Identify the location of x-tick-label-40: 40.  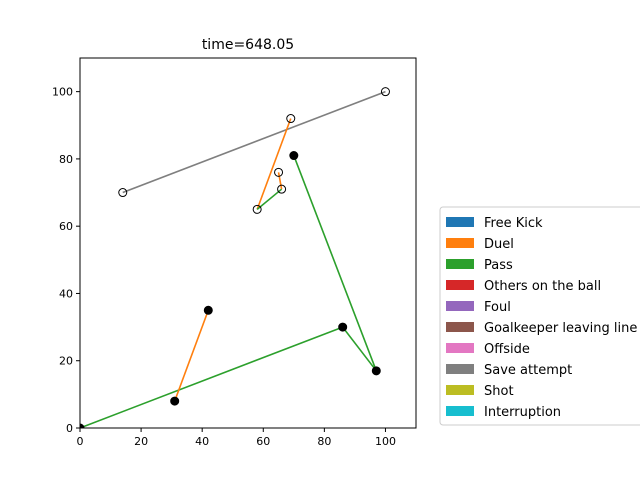
(202, 441).